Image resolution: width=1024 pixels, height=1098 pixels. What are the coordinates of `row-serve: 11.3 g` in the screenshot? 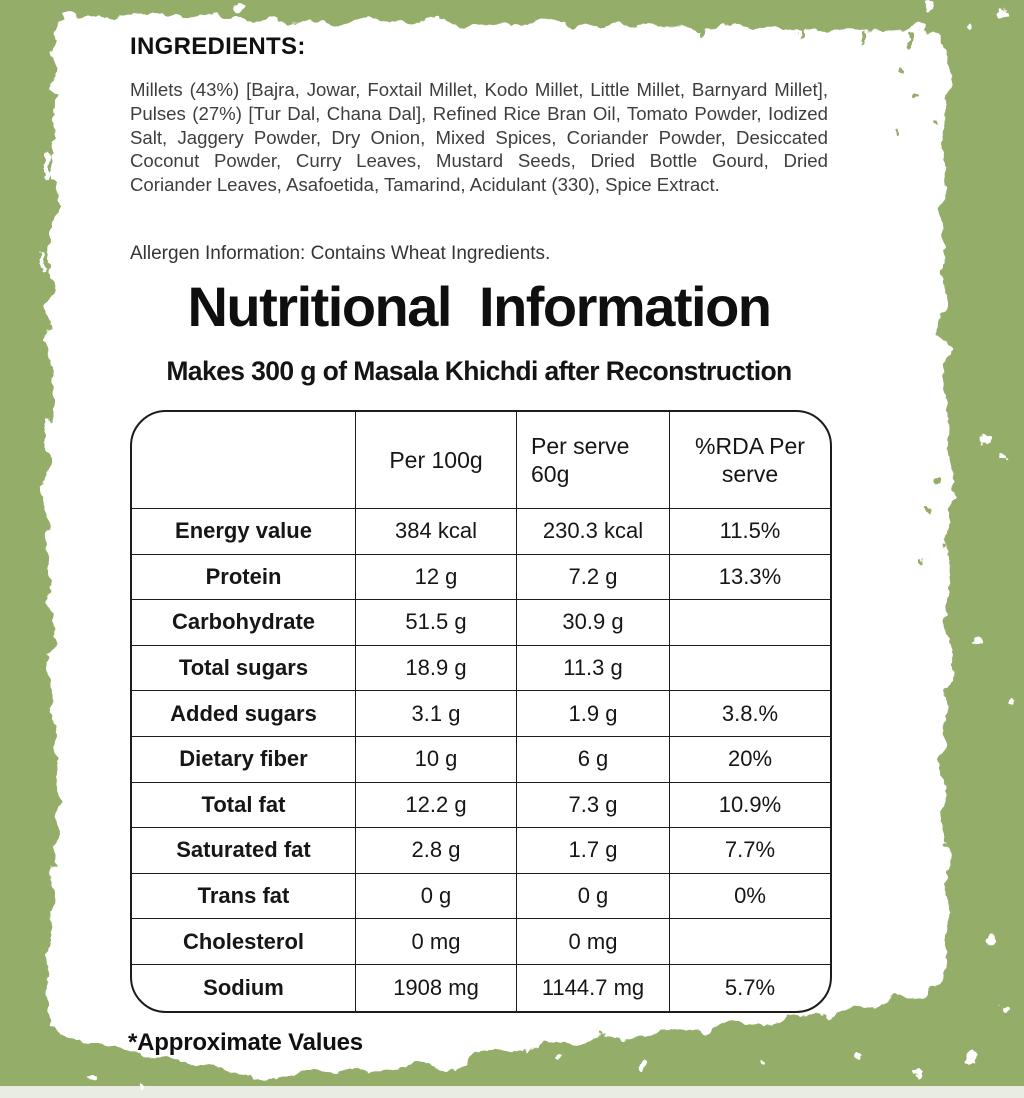 It's located at (593, 668).